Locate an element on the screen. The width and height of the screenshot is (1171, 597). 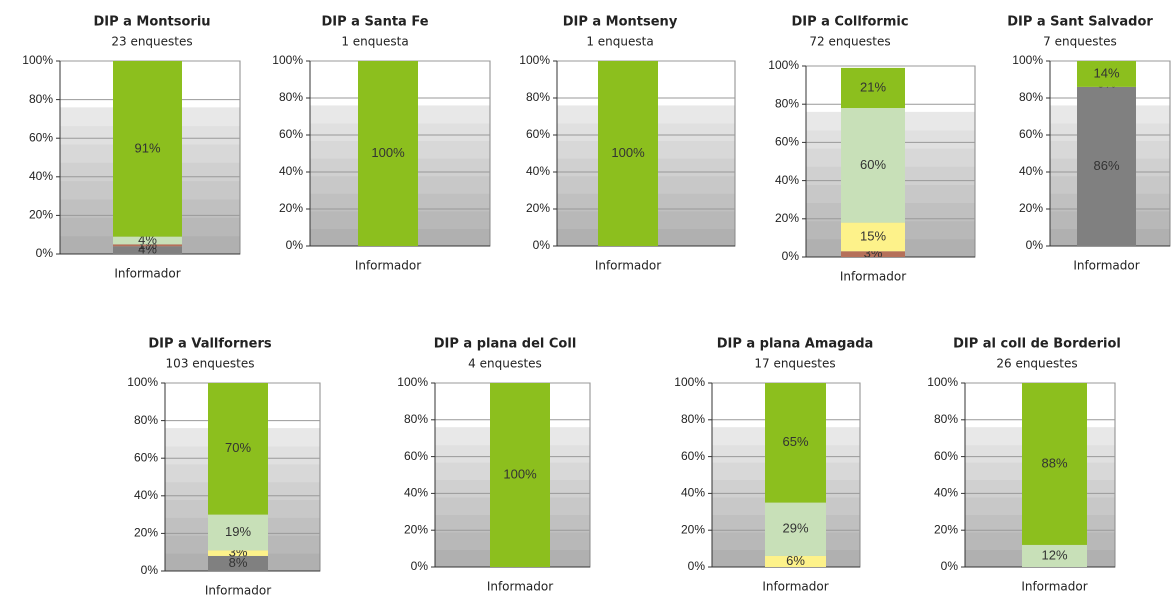
value-label: 19% is located at coordinates (238, 531).